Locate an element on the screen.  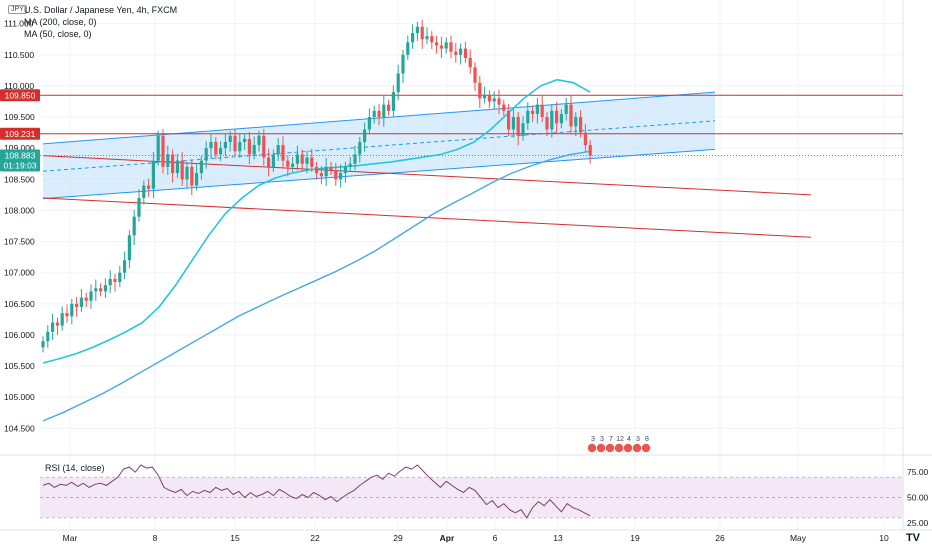
currency-badge: JPY is located at coordinates (17, 9).